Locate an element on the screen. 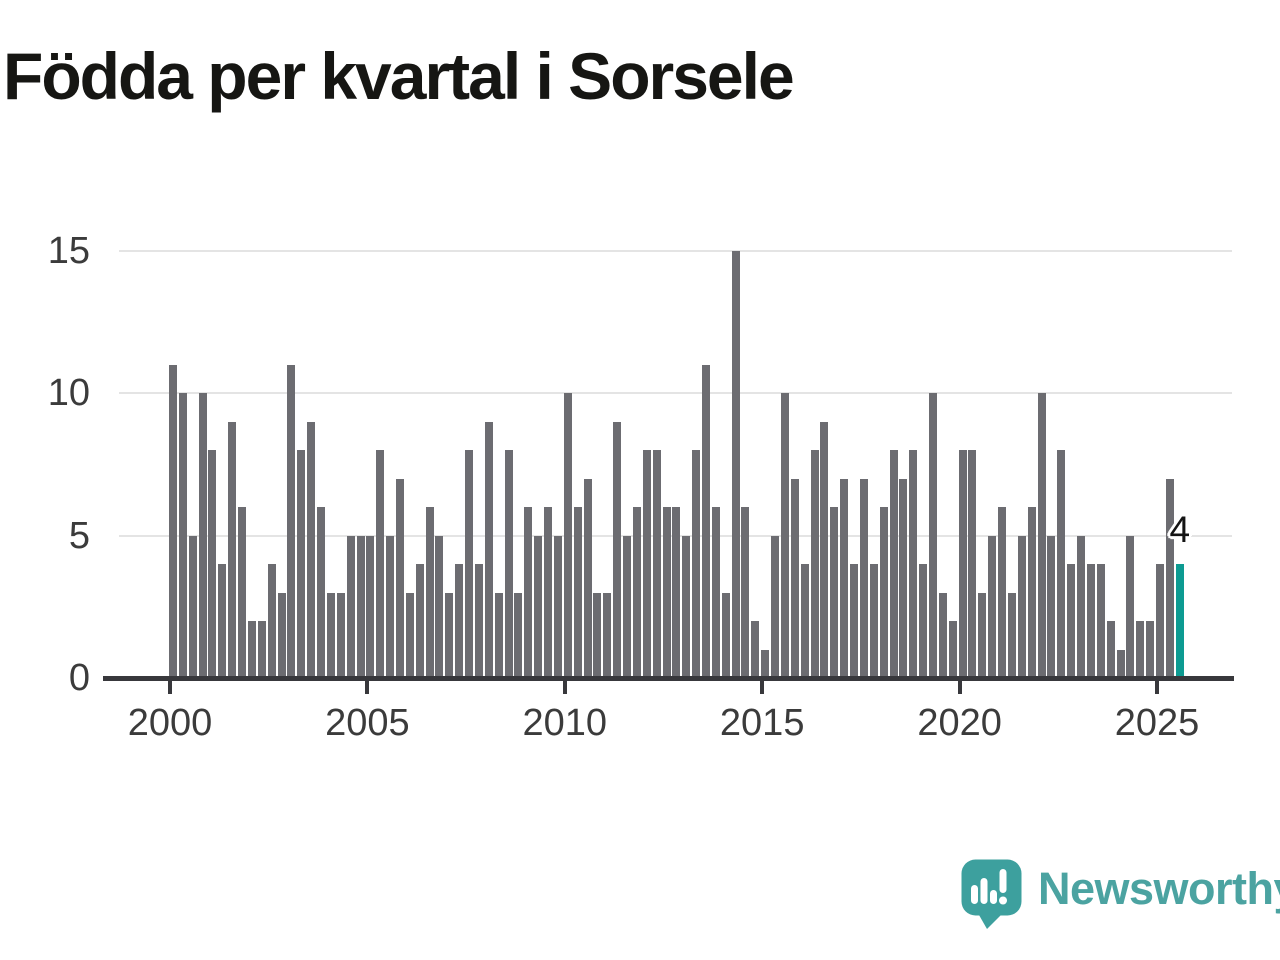 This screenshot has height=960, width=1280. y-tick-label-10: 10 is located at coordinates (68, 393).